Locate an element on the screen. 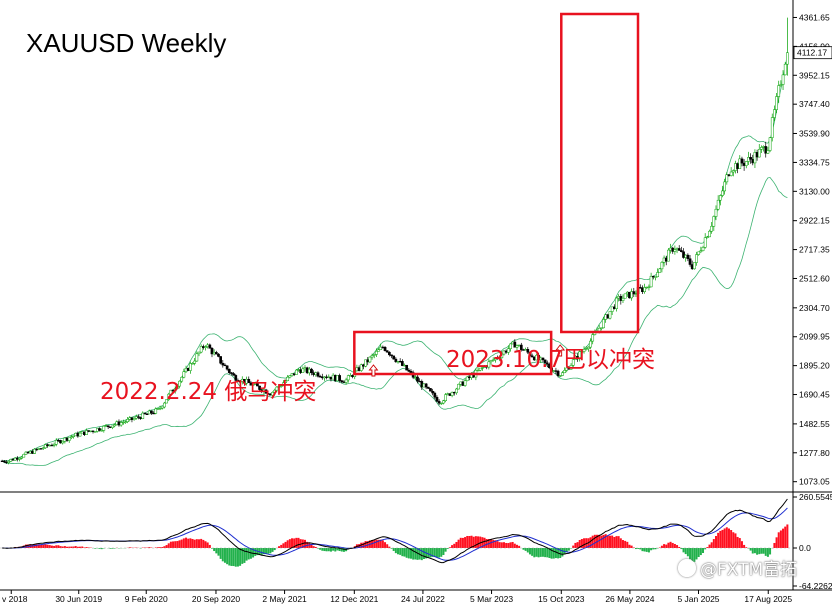  price-tick-label-5: 3334.75 is located at coordinates (814, 162).